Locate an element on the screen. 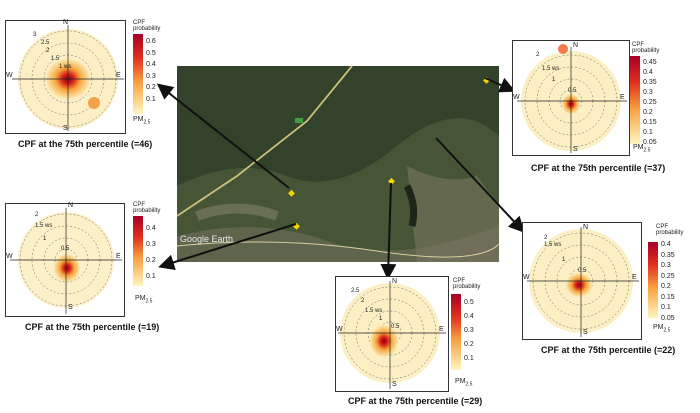 The width and height of the screenshot is (700, 413). arrow-to-bc is located at coordinates (388, 231).